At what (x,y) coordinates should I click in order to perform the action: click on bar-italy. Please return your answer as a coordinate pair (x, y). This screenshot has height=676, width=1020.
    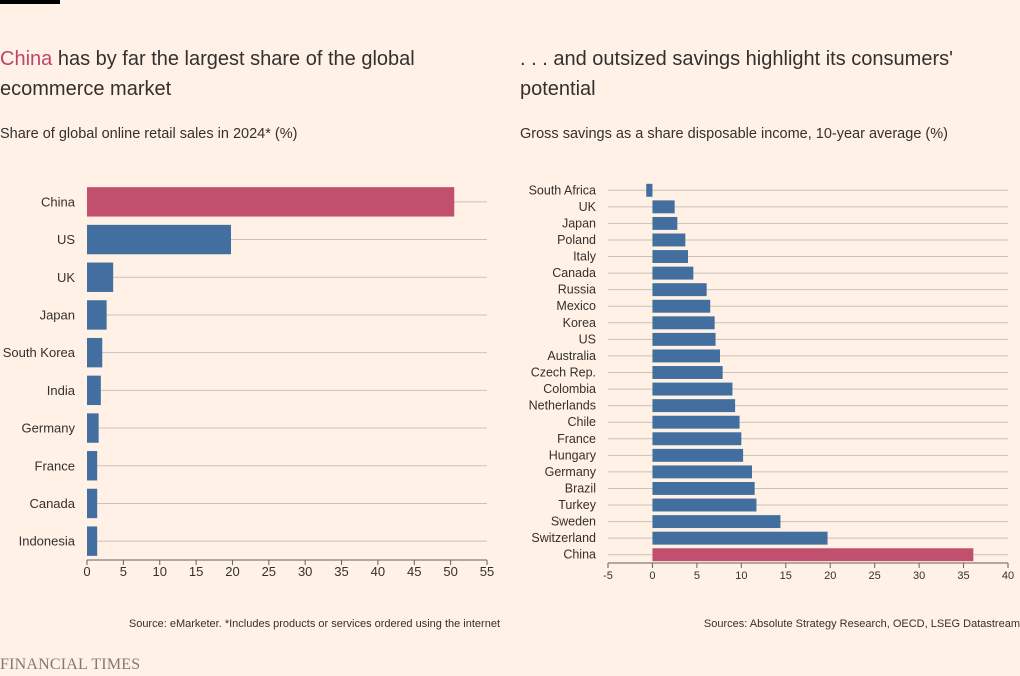
    Looking at the image, I should click on (670, 257).